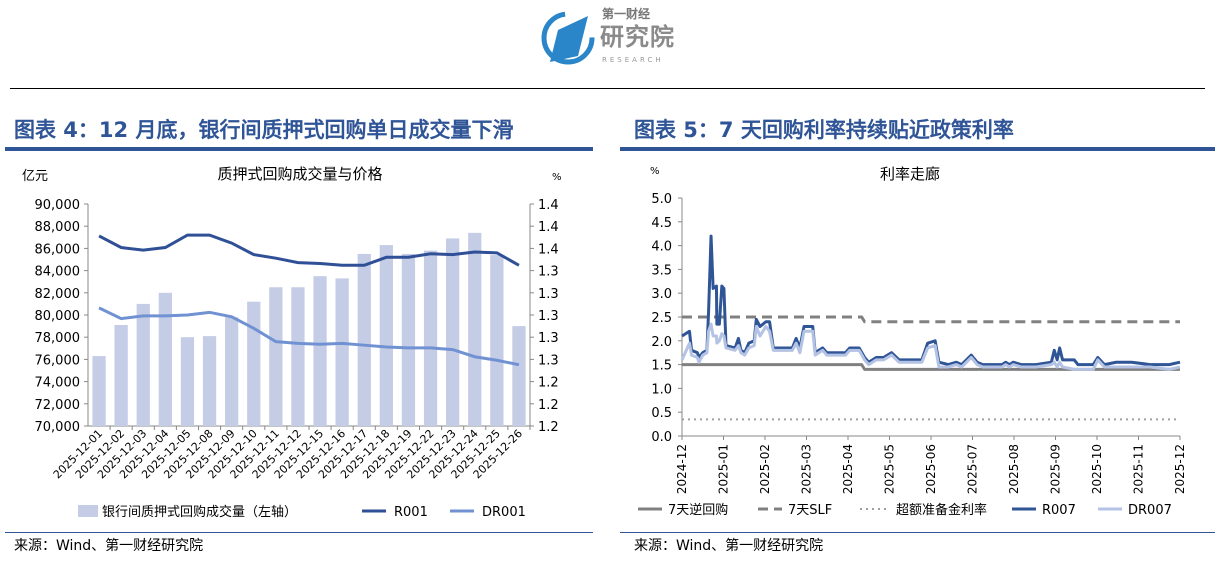 This screenshot has width=1215, height=564. I want to click on logo-emblem-icon, so click(568, 38).